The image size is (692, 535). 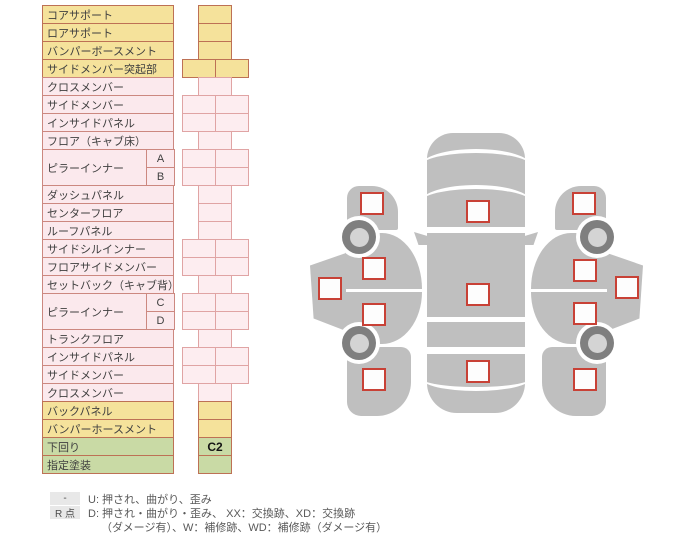 What do you see at coordinates (150, 500) in the screenshot?
I see `legend-line-1: U: 押され、曲がり、歪み` at bounding box center [150, 500].